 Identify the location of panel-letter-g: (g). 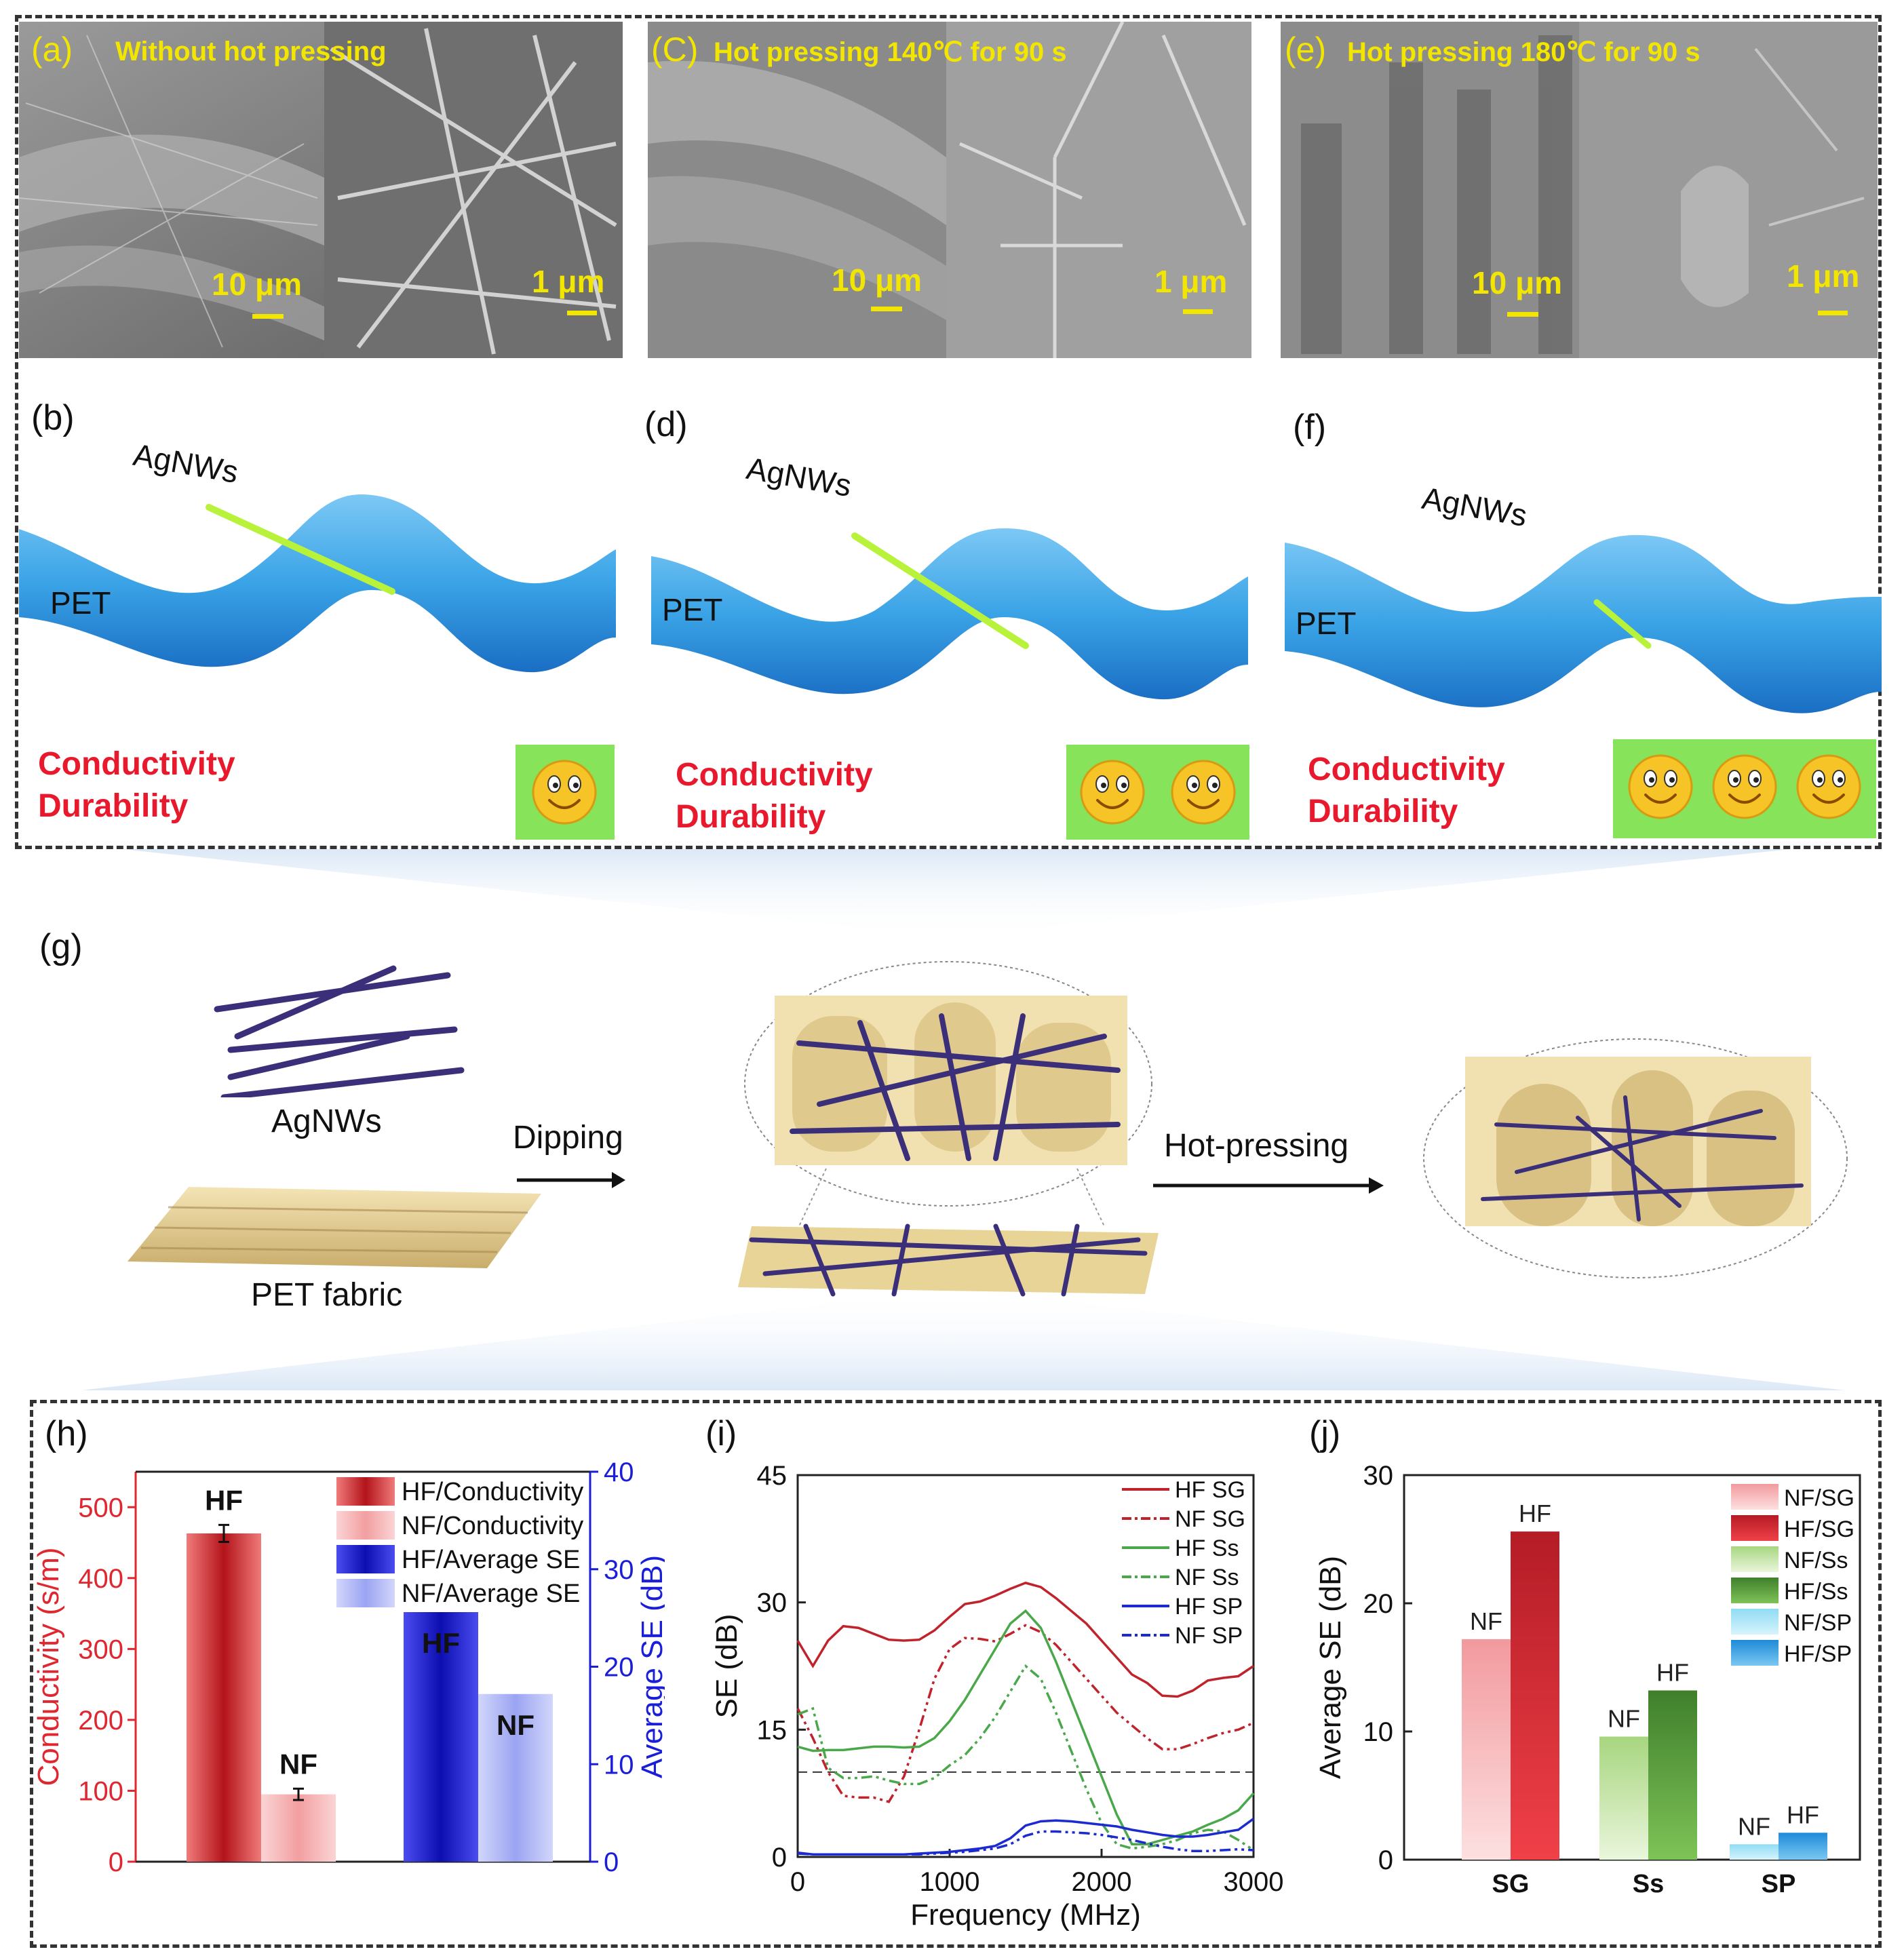
(61, 946).